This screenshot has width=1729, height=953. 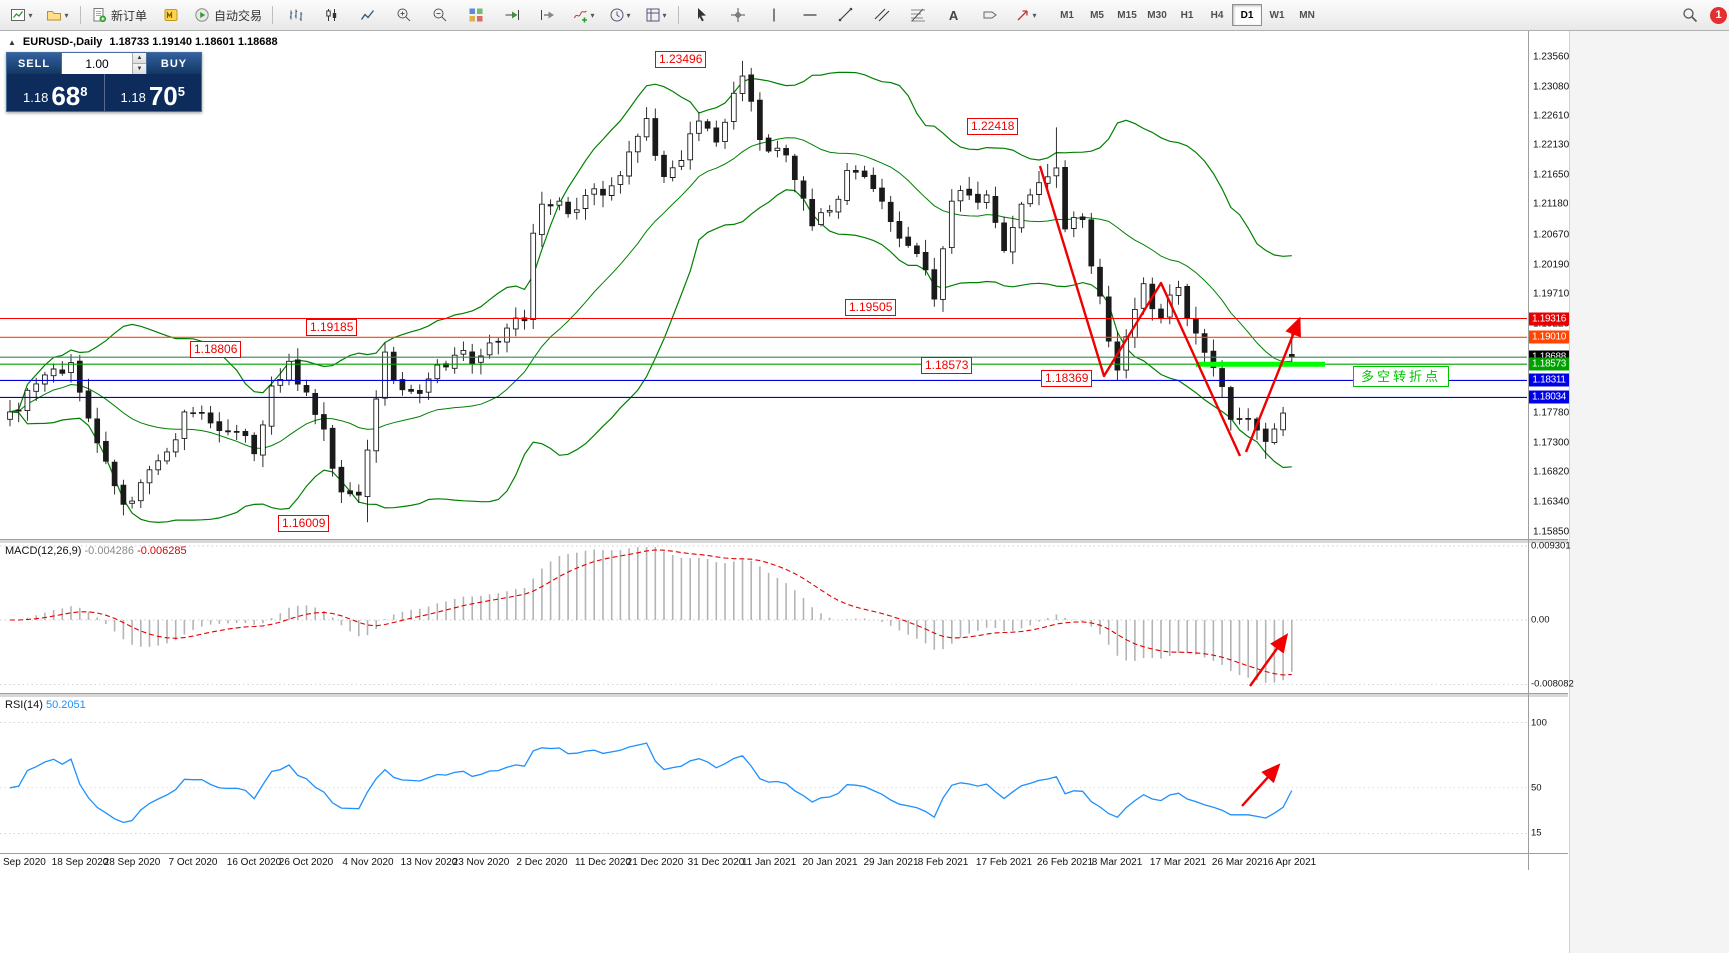 What do you see at coordinates (403, 15) in the screenshot?
I see `zoom-in-button` at bounding box center [403, 15].